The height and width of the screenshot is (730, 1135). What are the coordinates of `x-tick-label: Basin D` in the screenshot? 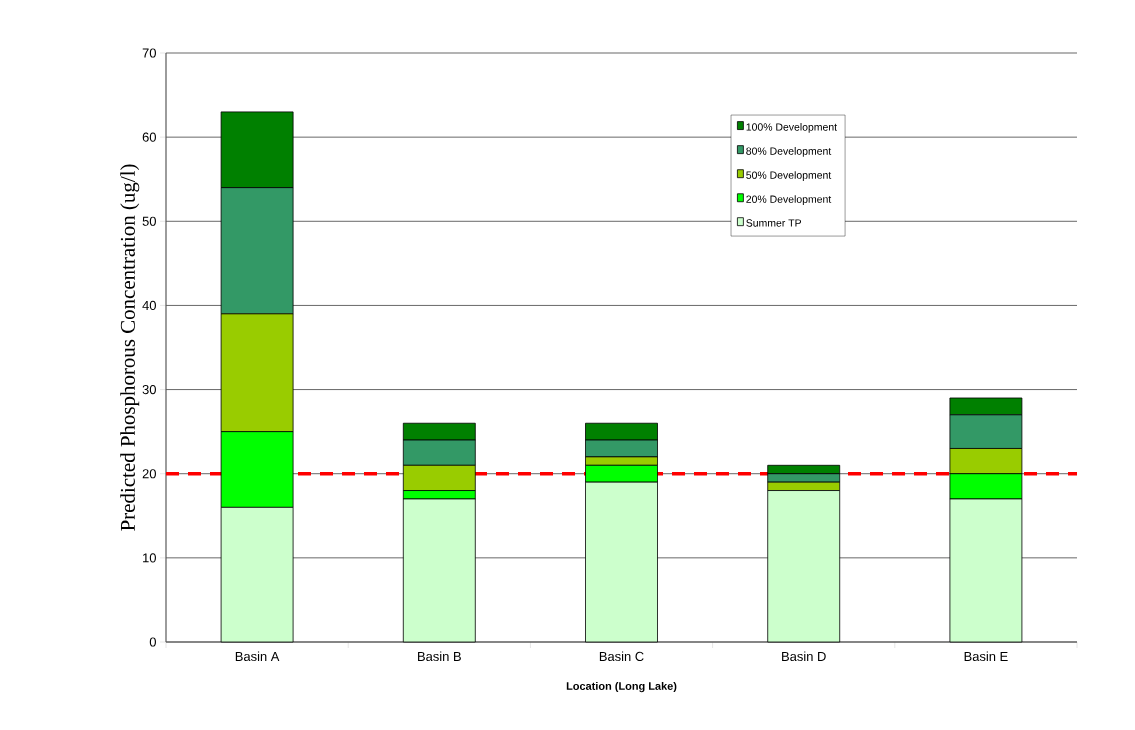 It's located at (804, 656).